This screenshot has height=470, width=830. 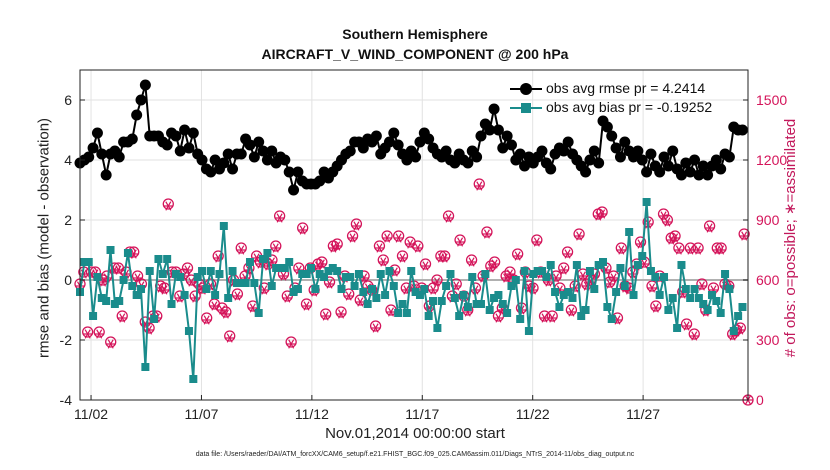 What do you see at coordinates (91, 414) in the screenshot?
I see `x-tick-label: 11/02` at bounding box center [91, 414].